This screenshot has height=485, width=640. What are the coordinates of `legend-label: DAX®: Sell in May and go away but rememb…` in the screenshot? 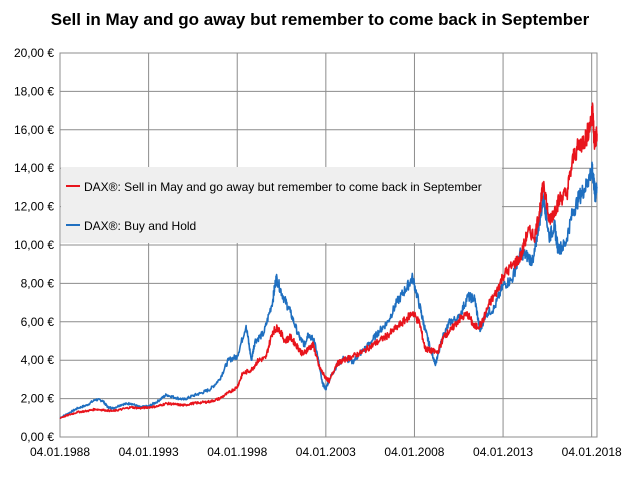 It's located at (283, 187).